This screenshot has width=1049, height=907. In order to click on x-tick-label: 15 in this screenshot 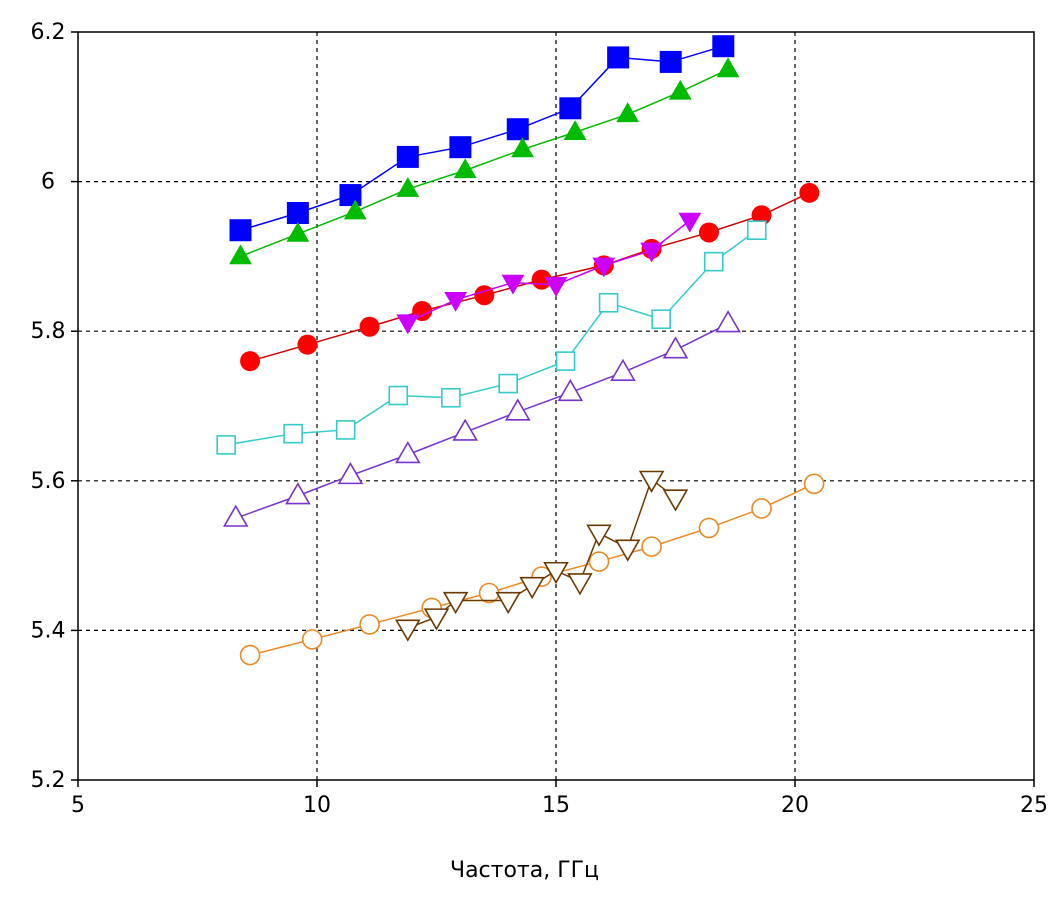, I will do `click(556, 805)`.